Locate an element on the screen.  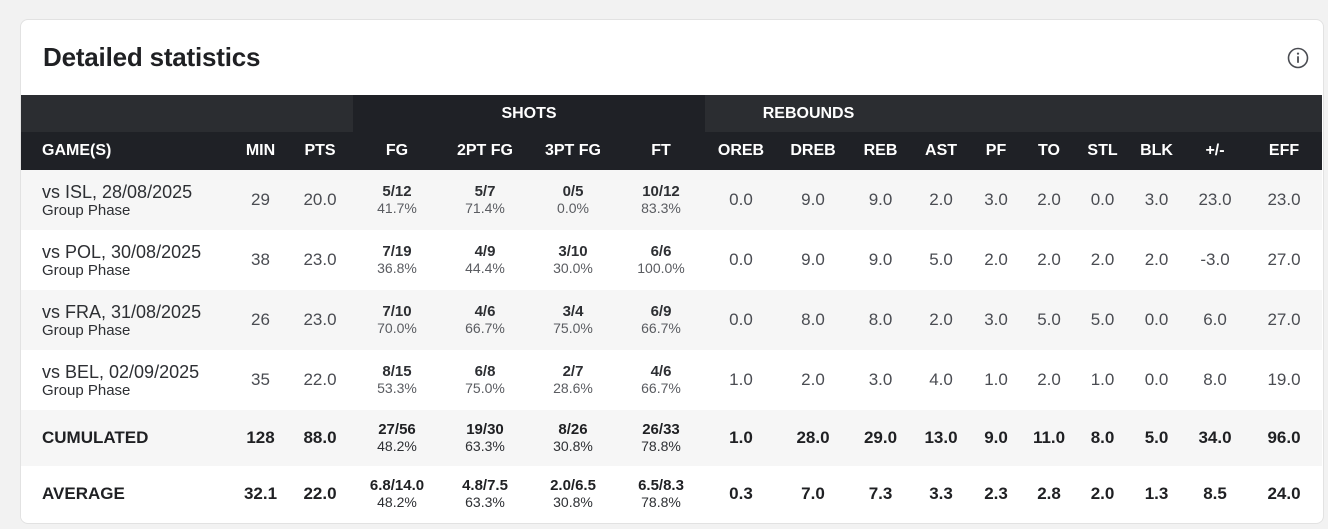
fg2-percentage: 71.4% is located at coordinates (485, 208).